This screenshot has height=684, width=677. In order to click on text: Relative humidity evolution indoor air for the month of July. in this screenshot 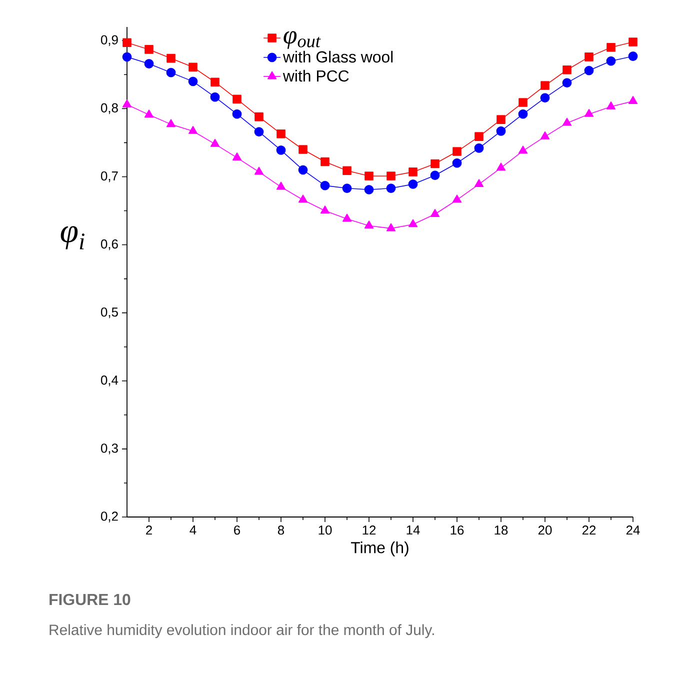, I will do `click(242, 631)`.